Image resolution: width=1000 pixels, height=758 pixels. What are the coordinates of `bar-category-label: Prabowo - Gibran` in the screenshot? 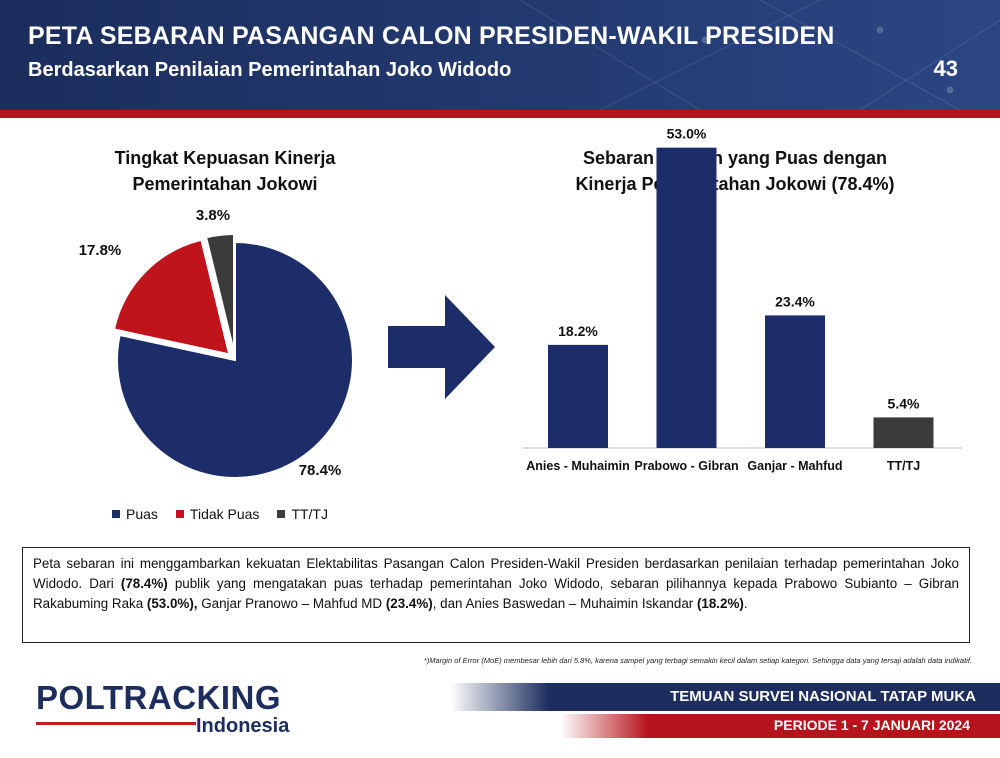 It's located at (686, 466).